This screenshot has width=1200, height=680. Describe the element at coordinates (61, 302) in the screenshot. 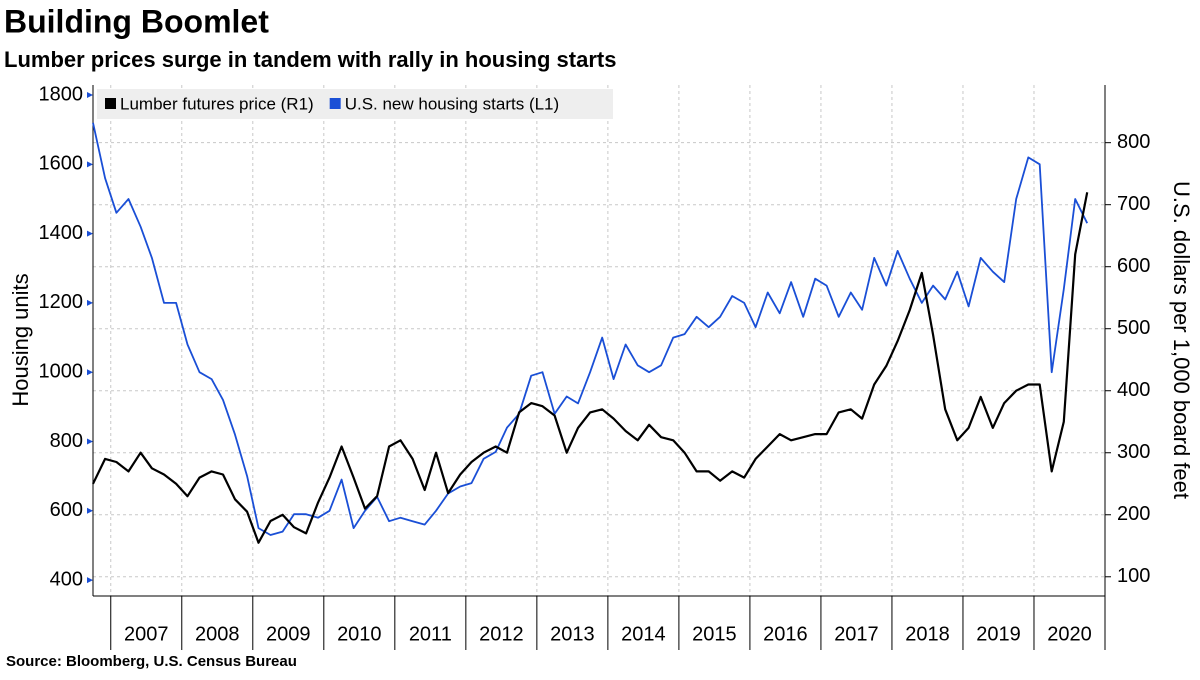

I see `y-tick-label: 1200` at that location.